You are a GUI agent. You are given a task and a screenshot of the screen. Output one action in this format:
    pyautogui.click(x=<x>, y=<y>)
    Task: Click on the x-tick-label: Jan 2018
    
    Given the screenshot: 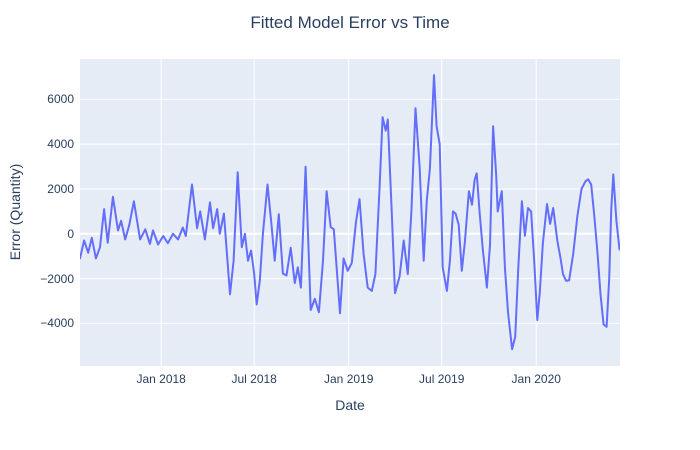 What is the action you would take?
    pyautogui.click(x=161, y=379)
    